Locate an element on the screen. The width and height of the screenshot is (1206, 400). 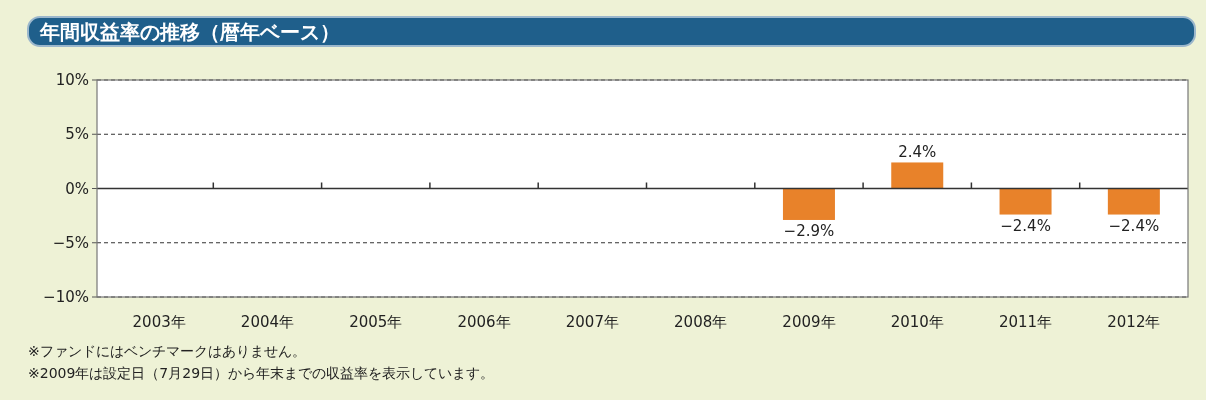
x-tick-label: 2008年 is located at coordinates (701, 322).